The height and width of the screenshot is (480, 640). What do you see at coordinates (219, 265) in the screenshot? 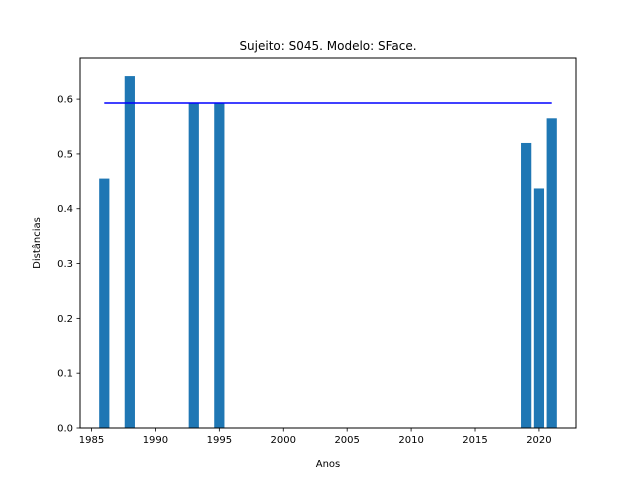
I see `bar-1995` at bounding box center [219, 265].